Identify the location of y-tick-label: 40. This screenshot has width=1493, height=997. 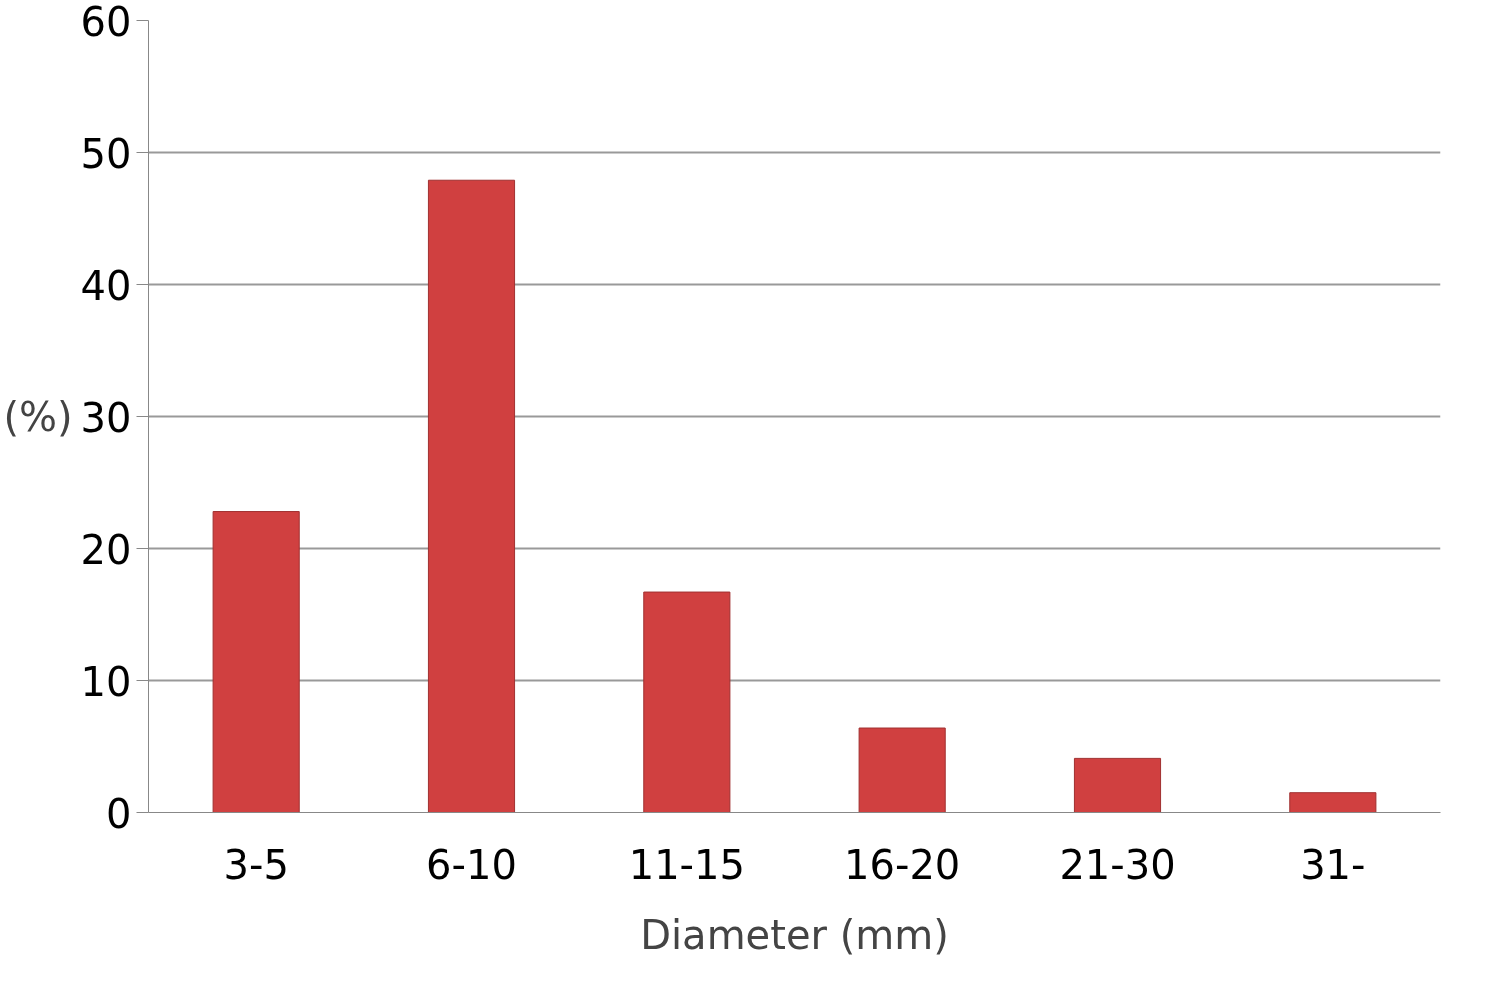
(106, 285).